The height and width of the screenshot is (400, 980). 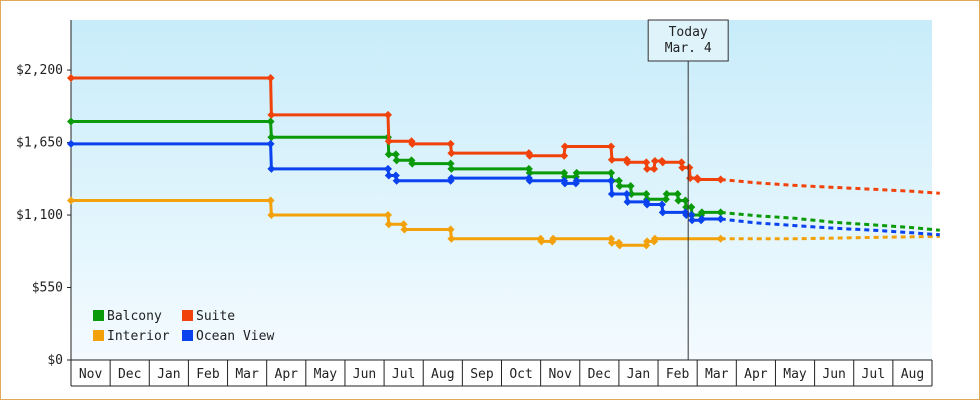 What do you see at coordinates (168, 374) in the screenshot?
I see `x-tick-label: Jan` at bounding box center [168, 374].